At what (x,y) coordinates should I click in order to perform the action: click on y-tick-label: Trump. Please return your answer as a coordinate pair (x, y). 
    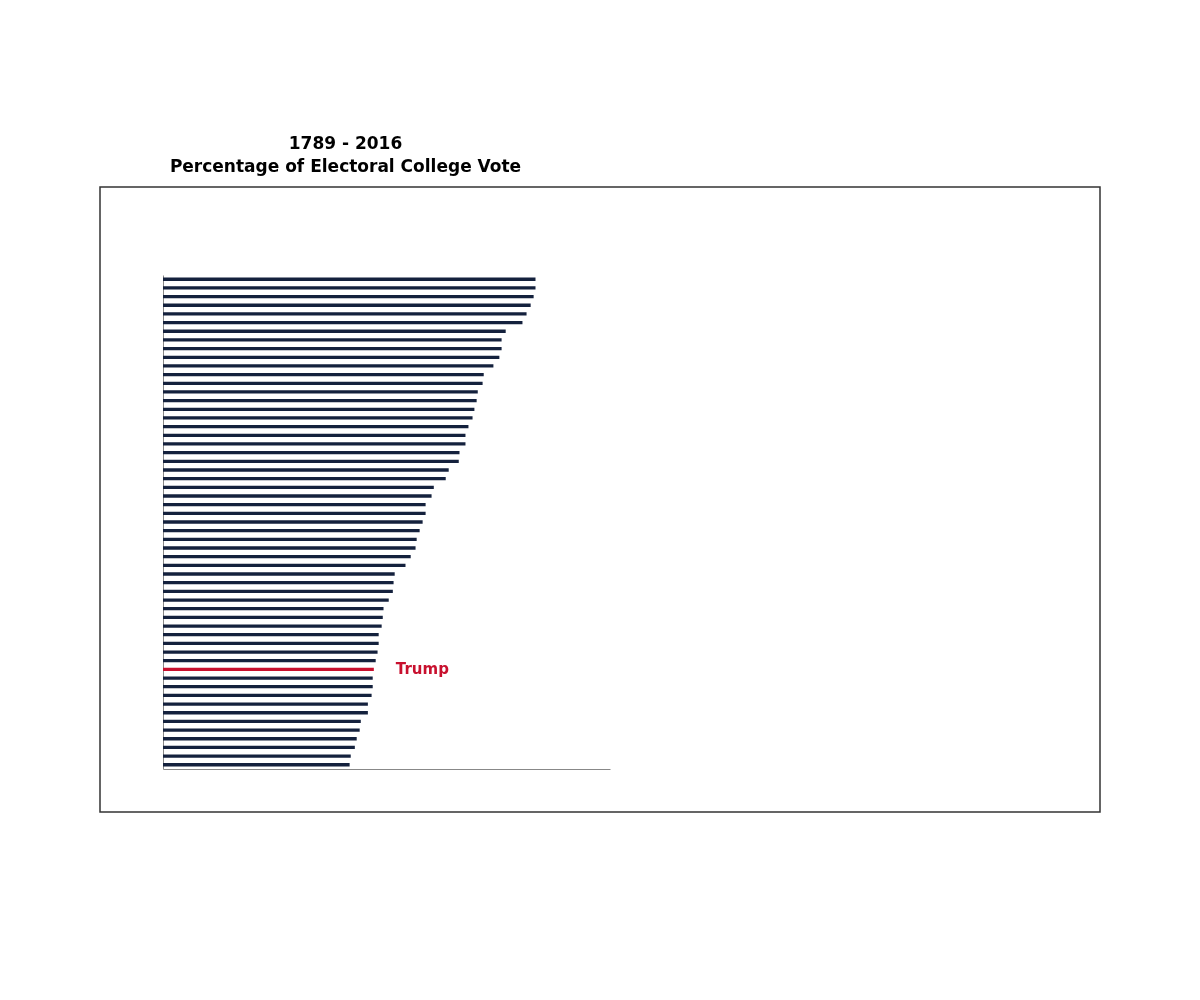
    Looking at the image, I should click on (422, 669).